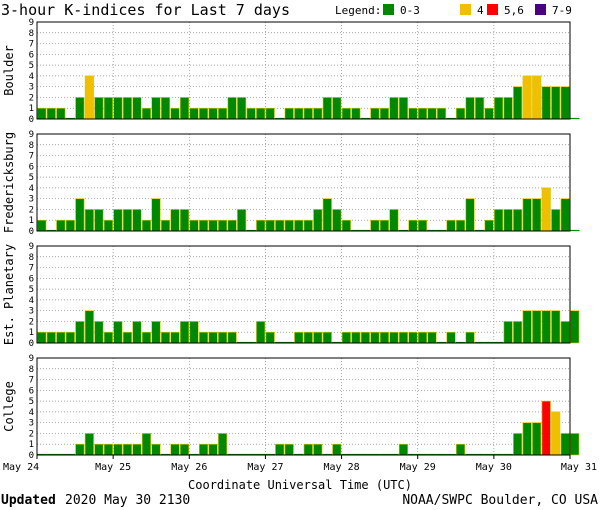 The image size is (600, 510). Describe the element at coordinates (113, 467) in the screenshot. I see `x-tick-label: May 25` at that location.